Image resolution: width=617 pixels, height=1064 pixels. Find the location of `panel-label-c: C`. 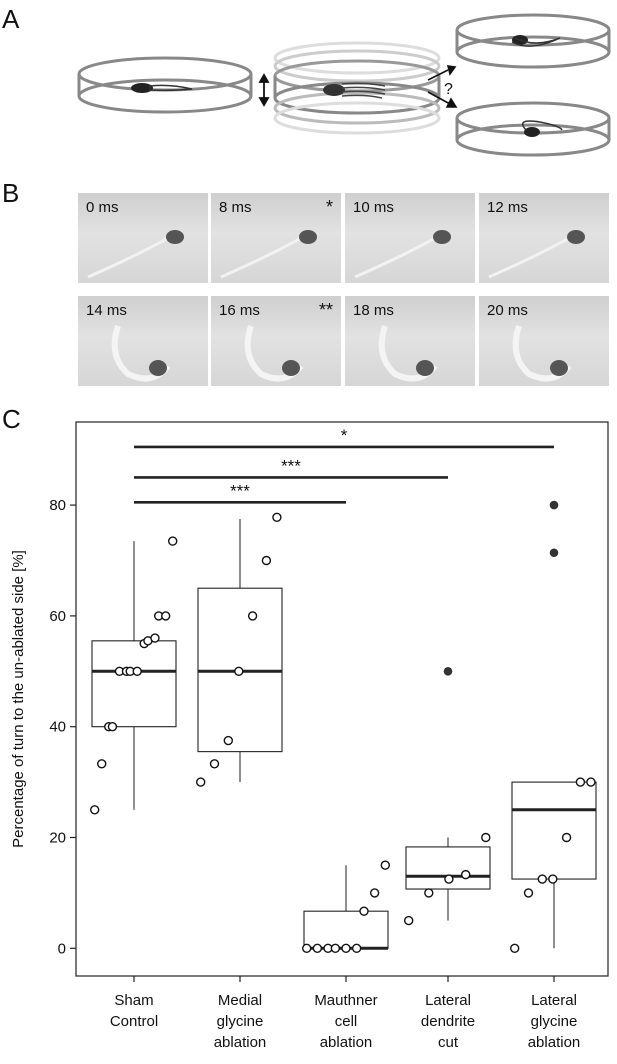

panel-label-c: C is located at coordinates (11, 419).